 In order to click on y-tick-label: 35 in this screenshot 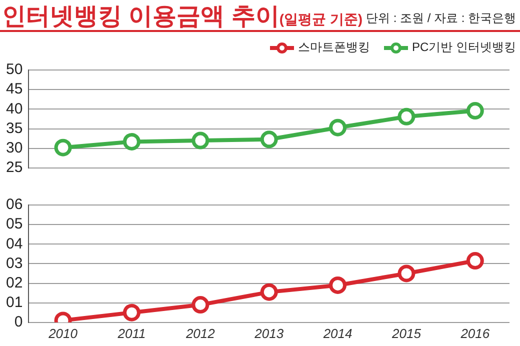, I will do `click(14, 128)`.